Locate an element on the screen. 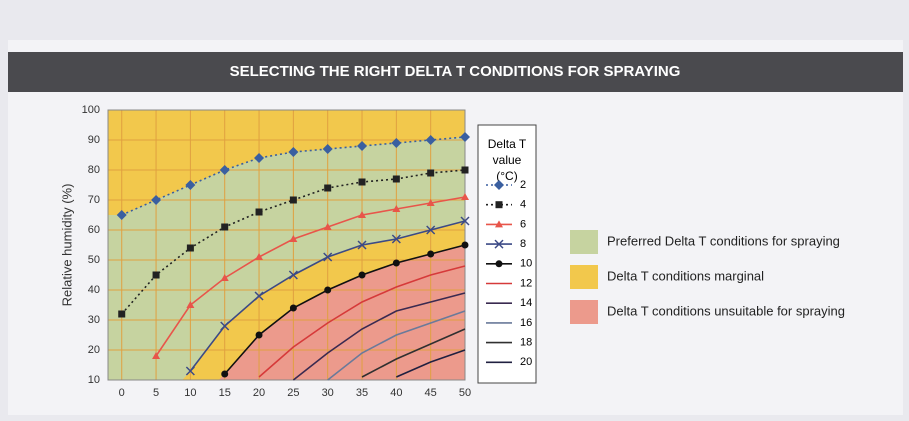 Image resolution: width=909 pixels, height=421 pixels. y-axis-label: Relative humidity (%) is located at coordinates (66, 245).